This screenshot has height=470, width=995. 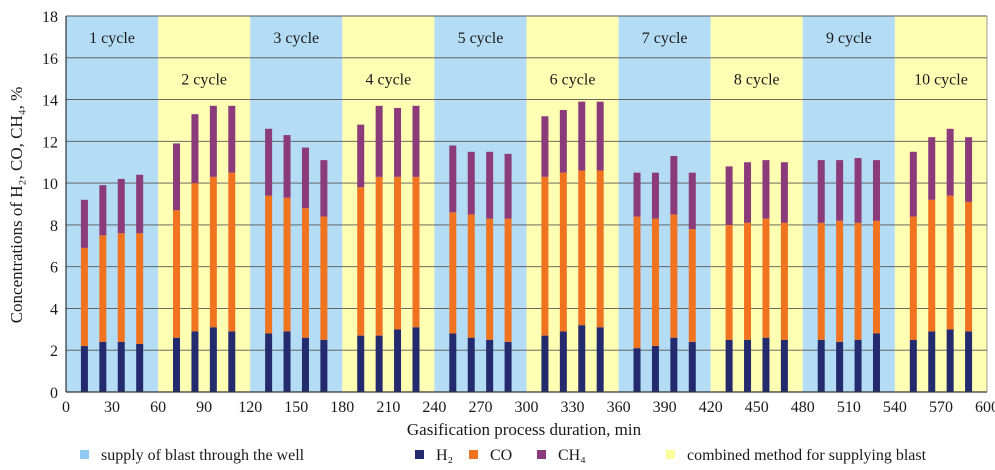 I want to click on cycle-label: 2 cycle, so click(x=204, y=80).